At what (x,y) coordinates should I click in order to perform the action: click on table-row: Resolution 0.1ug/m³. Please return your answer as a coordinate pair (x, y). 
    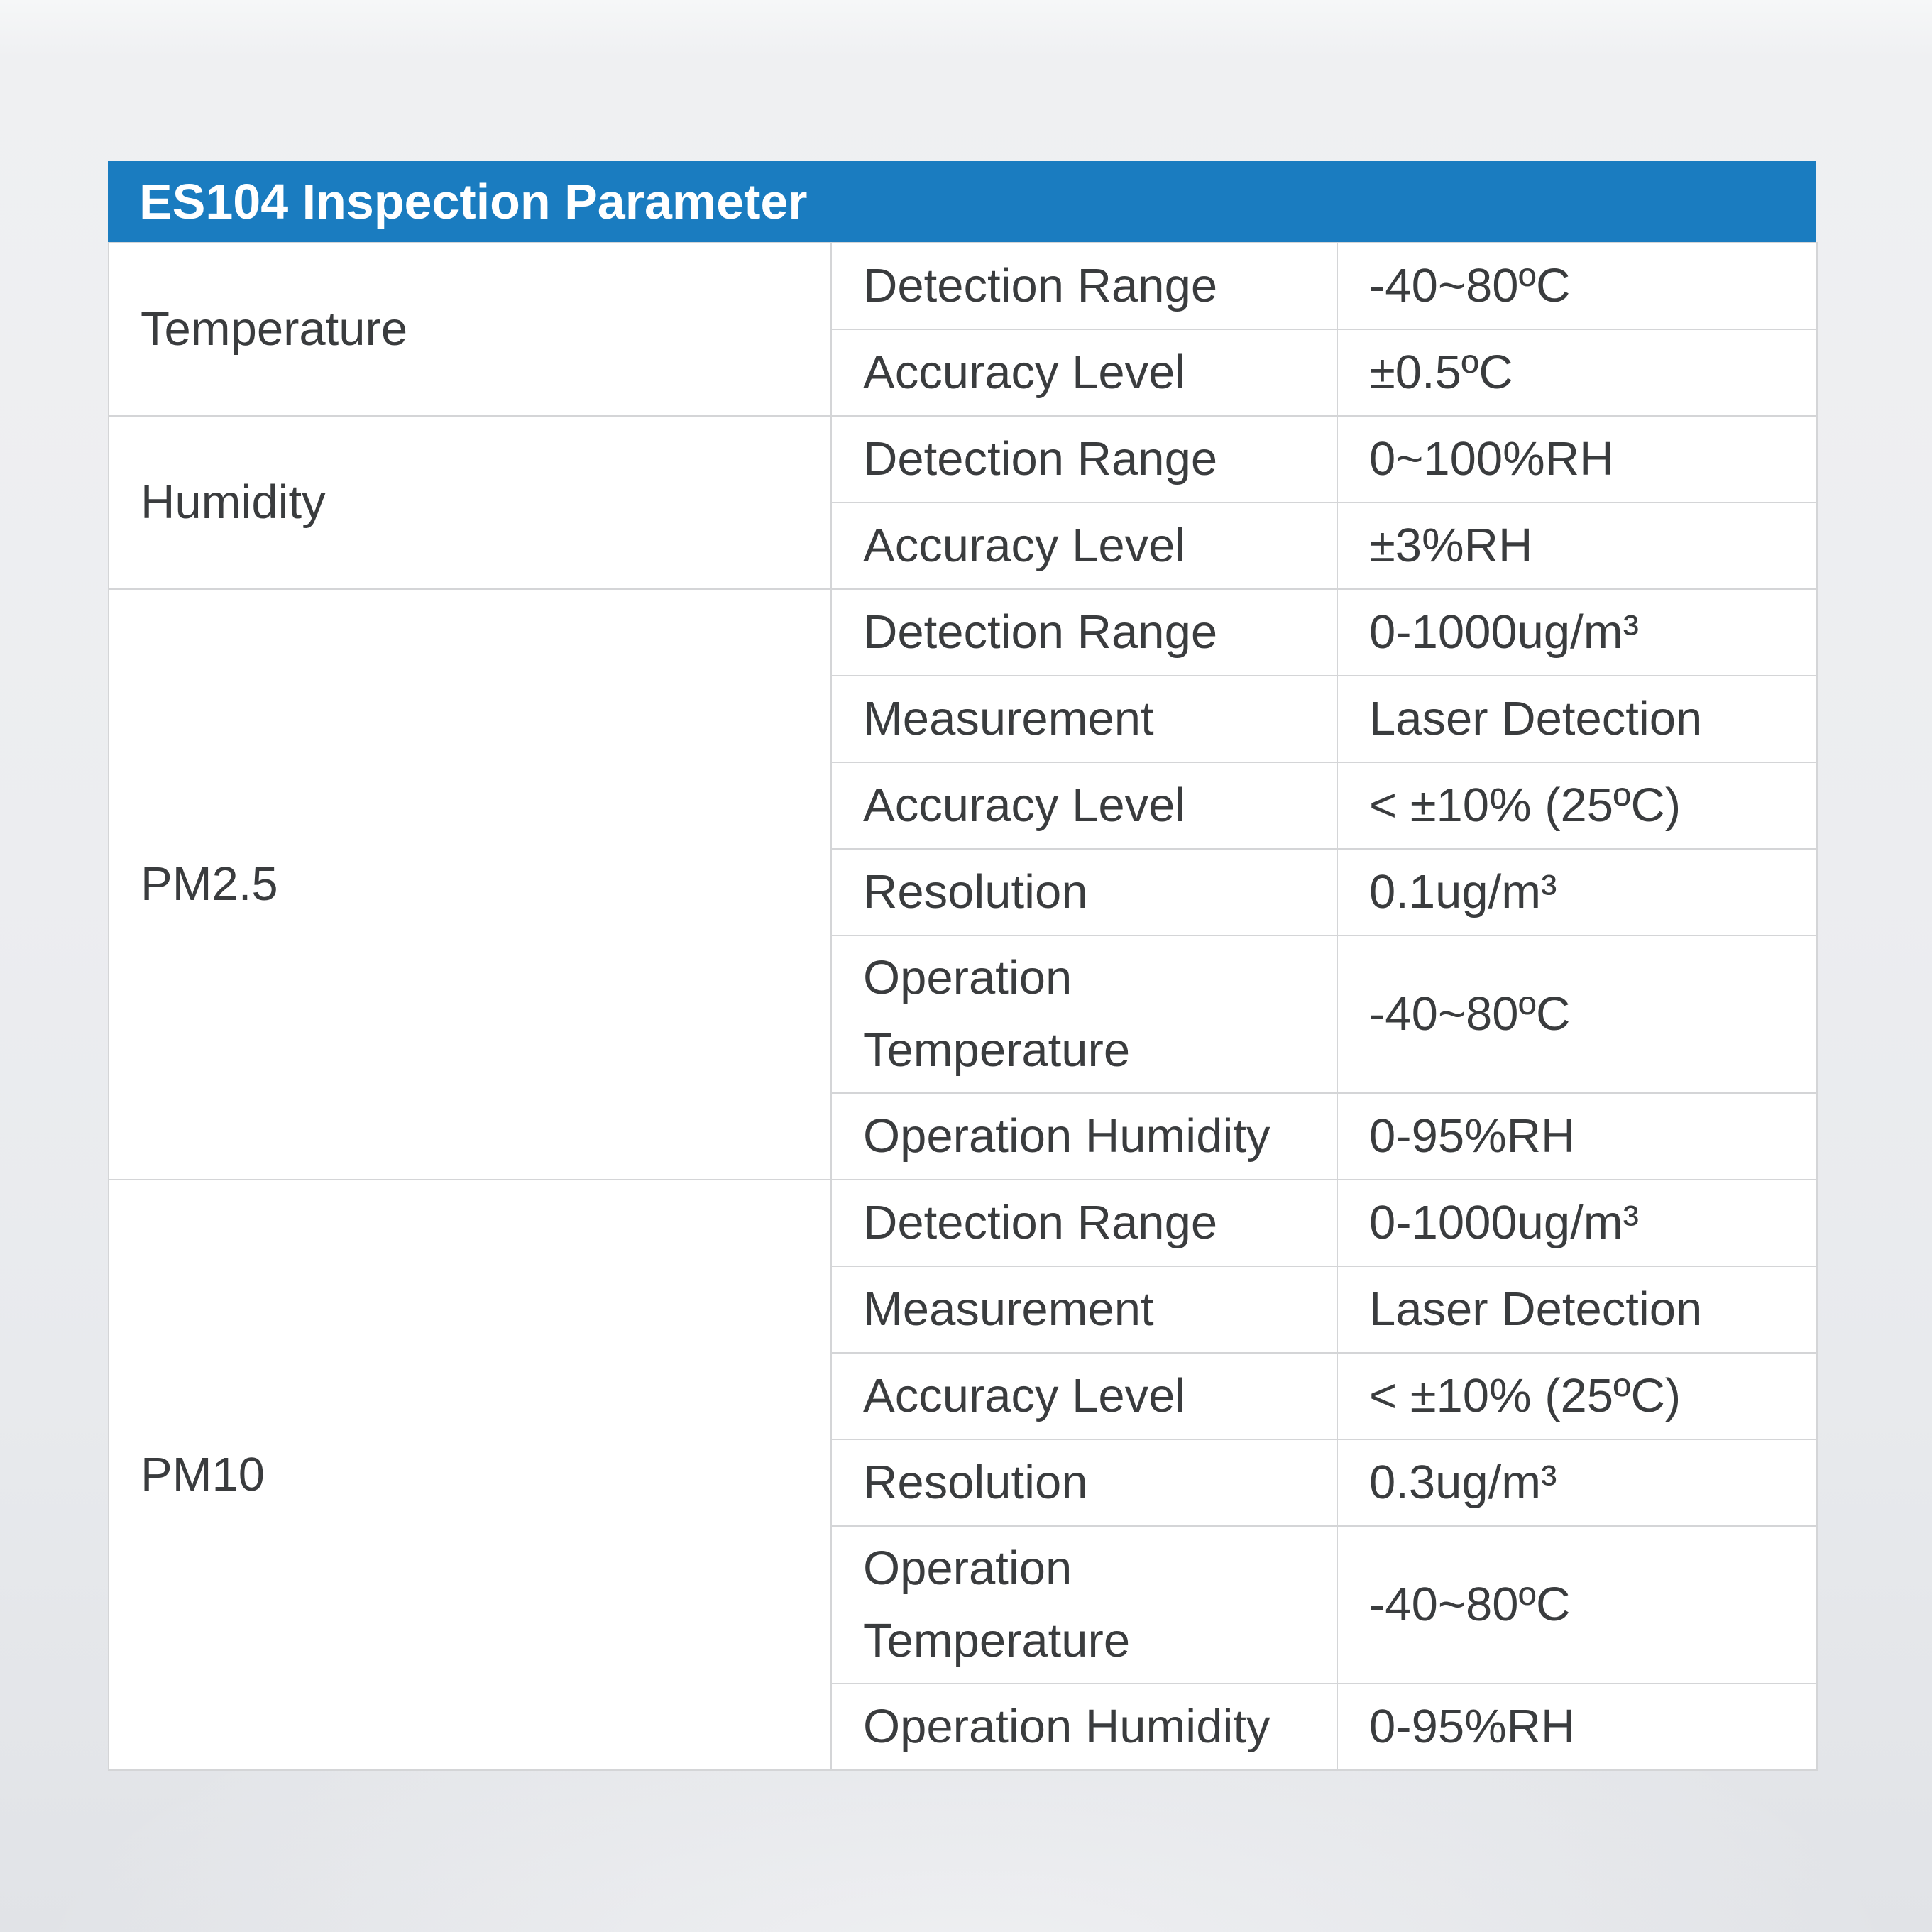
    Looking at the image, I should click on (963, 892).